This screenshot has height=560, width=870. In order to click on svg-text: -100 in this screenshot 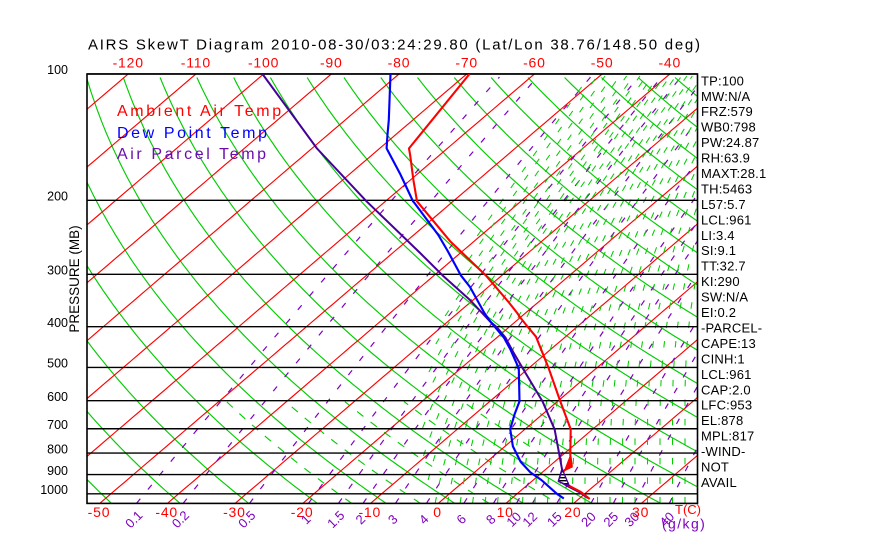, I will do `click(263, 63)`.